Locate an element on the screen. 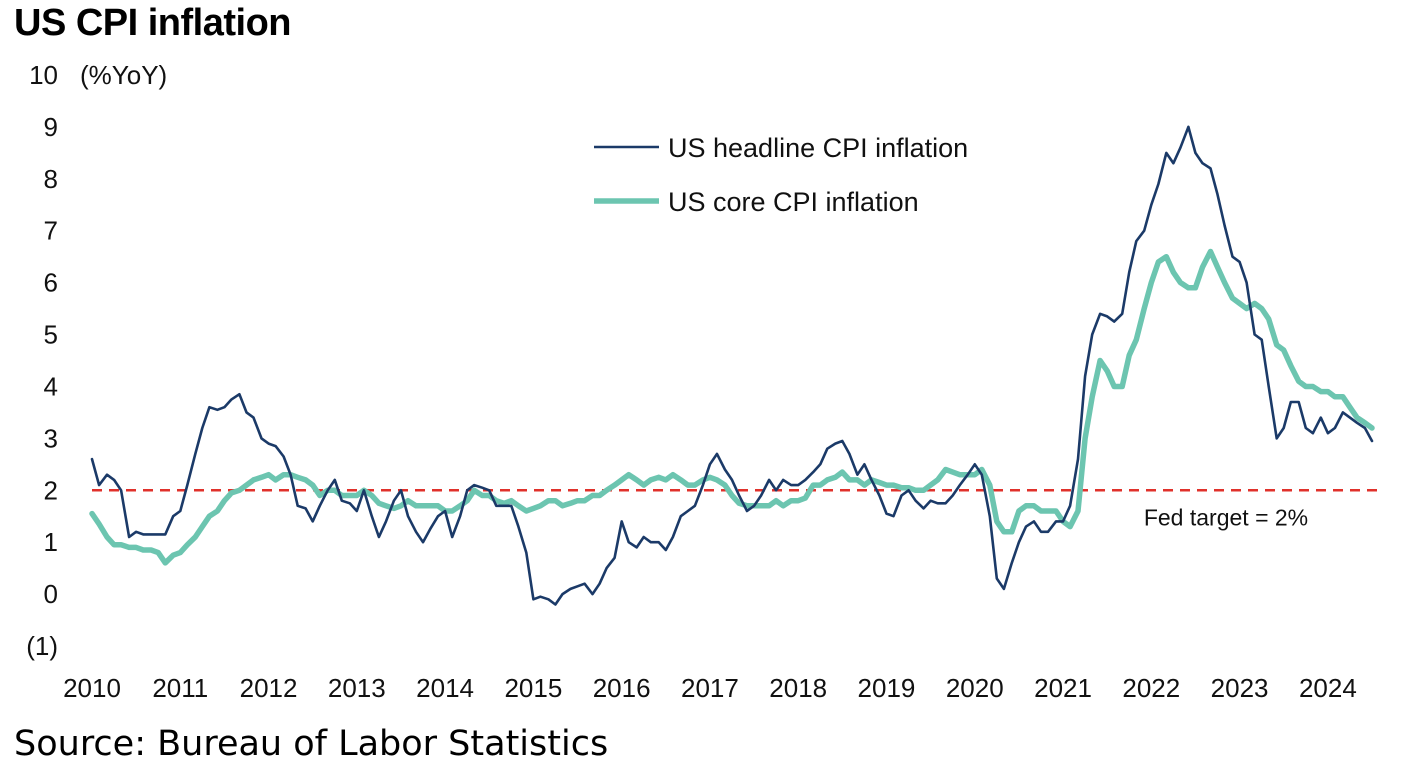 The image size is (1401, 784). fed-target-label: Fed target = 2% is located at coordinates (1226, 517).